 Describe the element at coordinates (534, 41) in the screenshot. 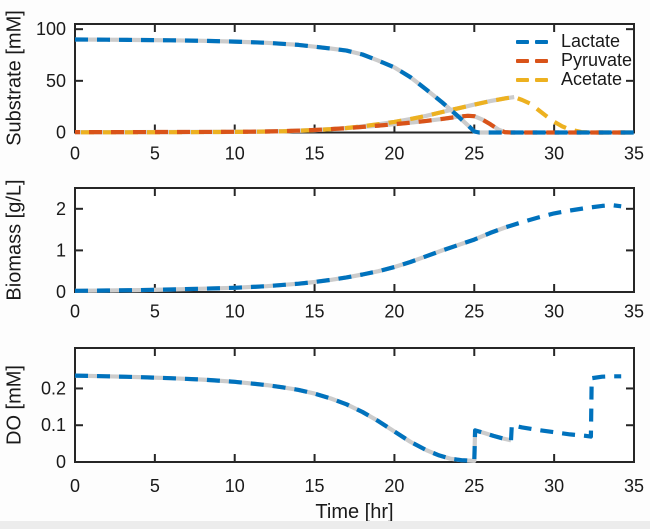

I see `legend-line-sample-lactate` at that location.